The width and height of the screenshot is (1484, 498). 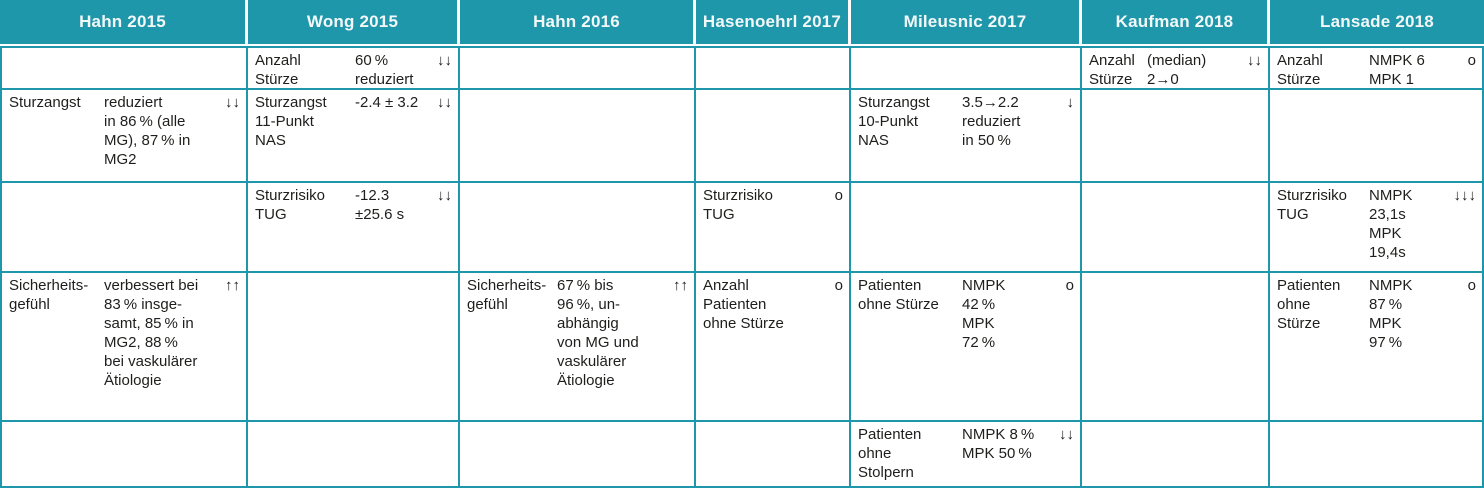 I want to click on cell-kaufman2018-anzahl-stuerze: Anzahl Stürze (median) 2→0 ↓↓, so click(x=1176, y=69).